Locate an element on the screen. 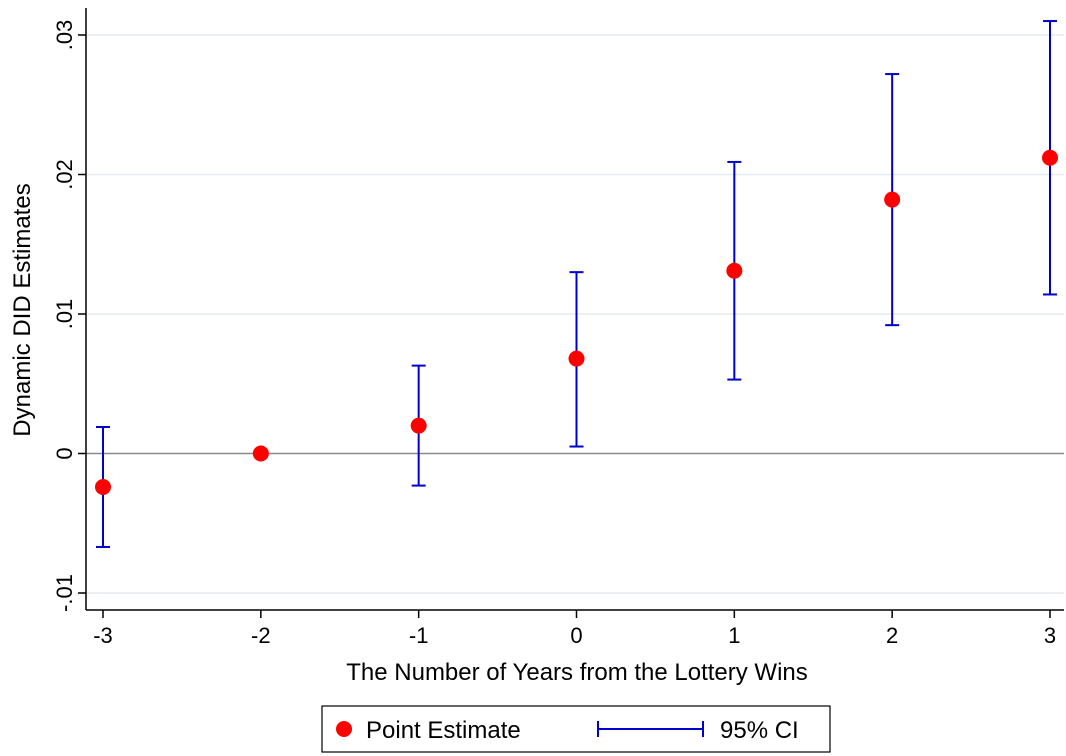  legend-label-point-estimate: Point Estimate is located at coordinates (443, 730).